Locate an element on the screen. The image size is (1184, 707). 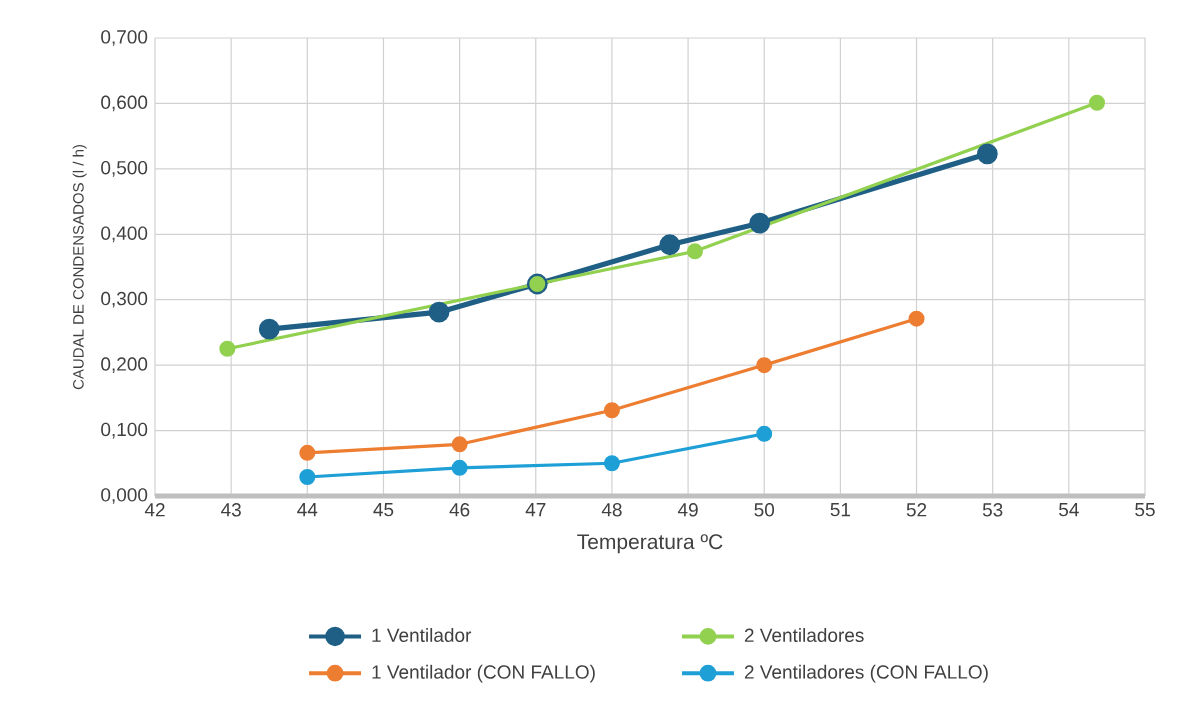
y-tick-label: 0,400 is located at coordinates (124, 234).